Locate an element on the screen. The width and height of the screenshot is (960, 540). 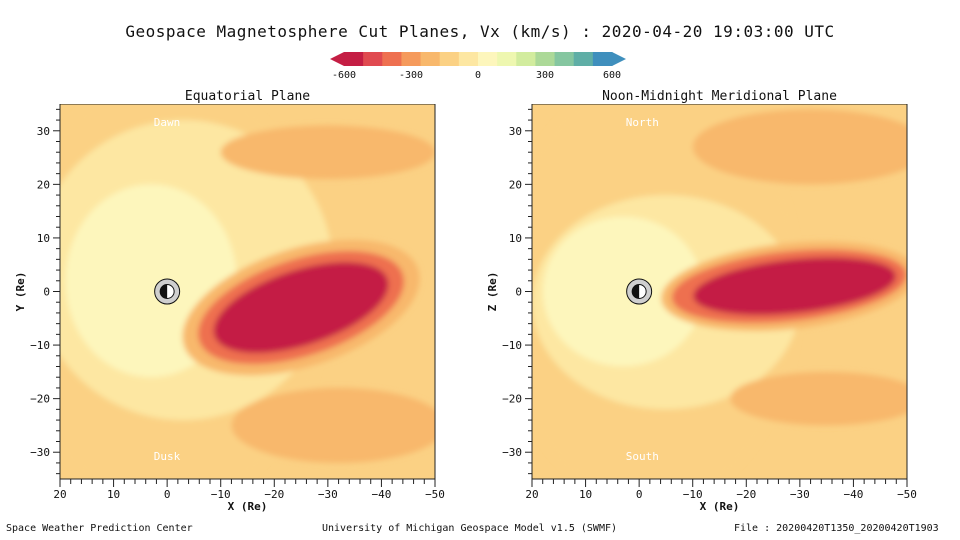
colorbar-tick-label: 0 is located at coordinates (478, 75).